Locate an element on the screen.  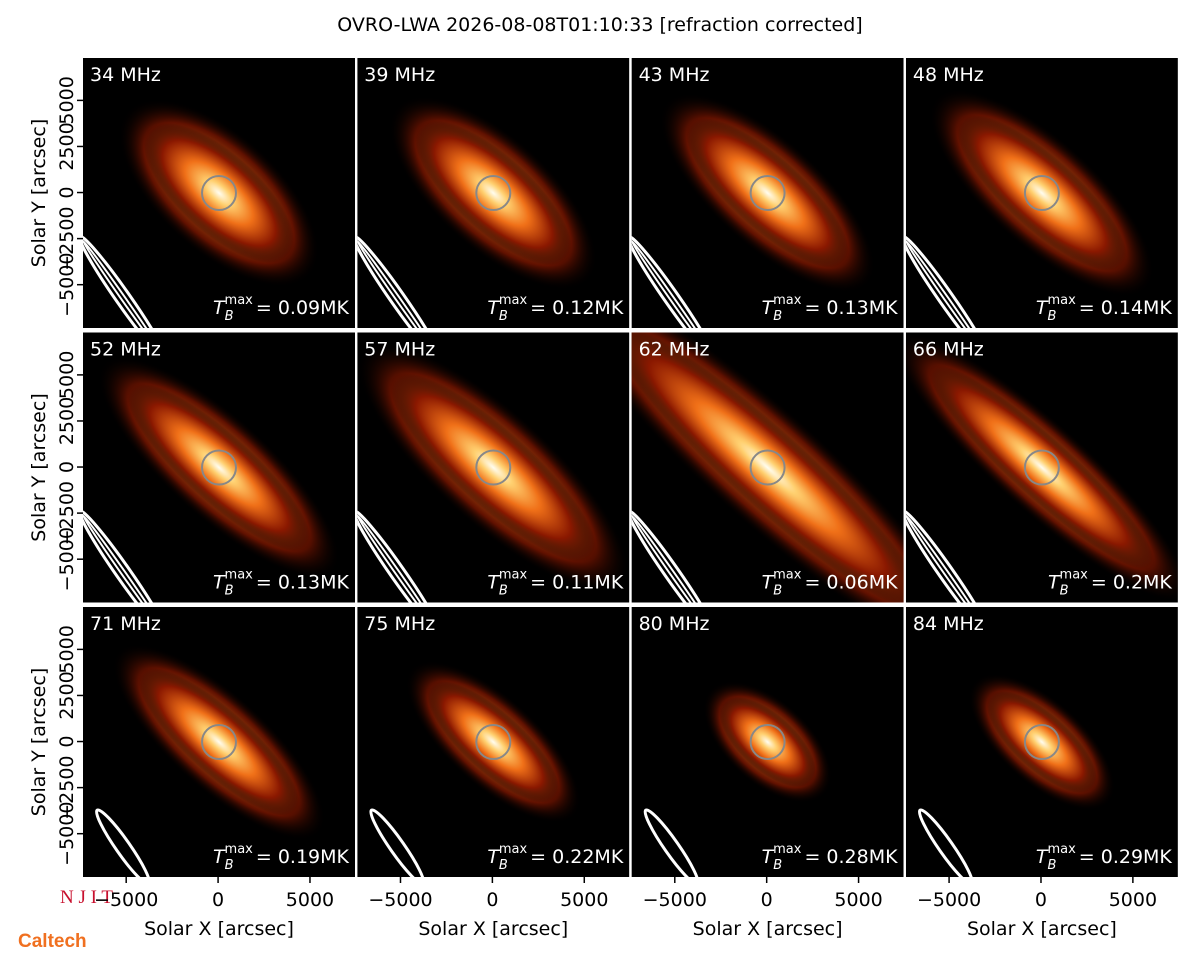
frequency-label: 39 MHz is located at coordinates (399, 75).